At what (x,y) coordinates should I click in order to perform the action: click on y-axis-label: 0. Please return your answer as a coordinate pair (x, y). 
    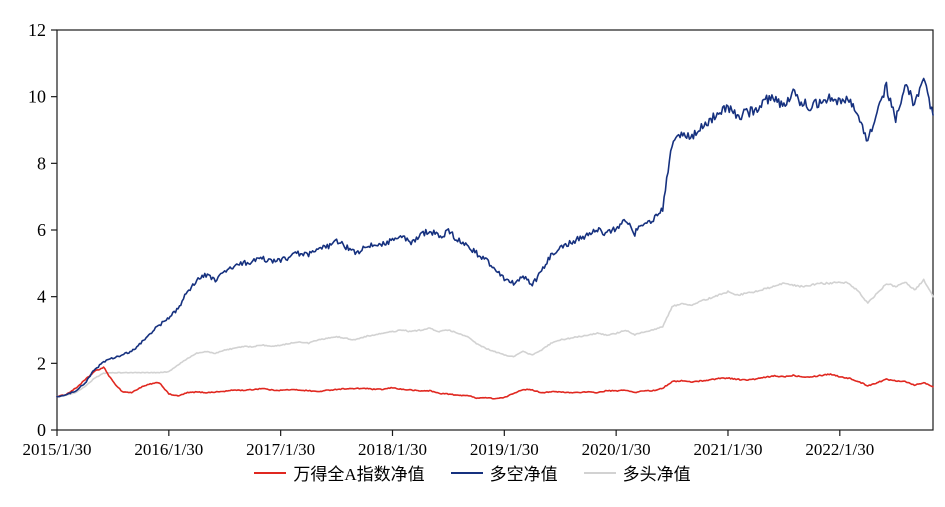
    Looking at the image, I should click on (41, 430).